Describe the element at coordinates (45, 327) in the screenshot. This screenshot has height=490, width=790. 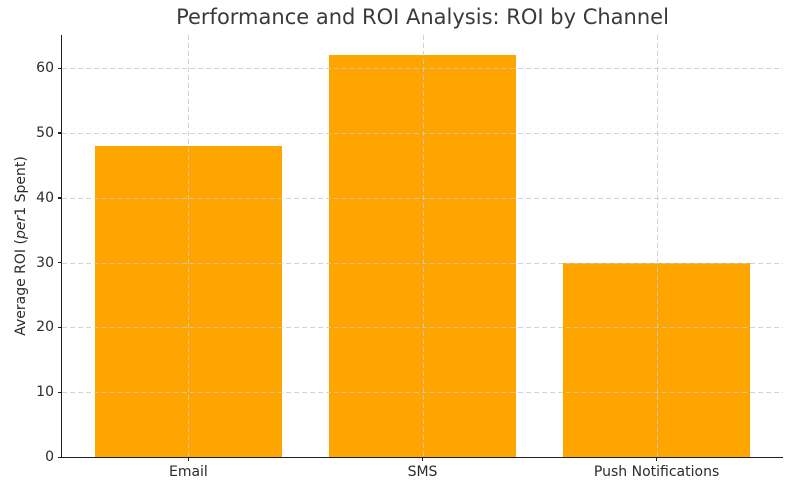
I see `y-tick-label-20: 20` at that location.